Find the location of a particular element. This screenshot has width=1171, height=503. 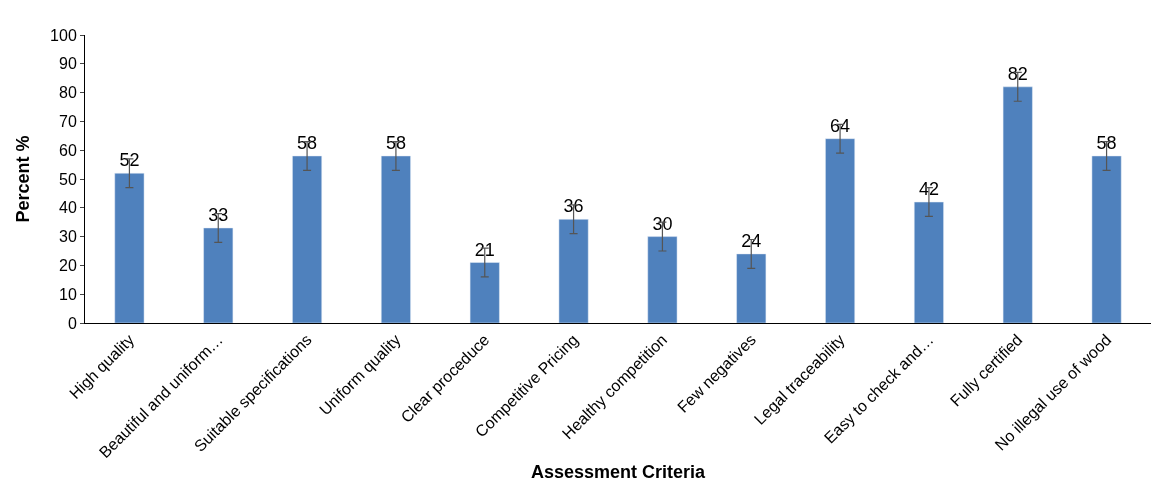

data-label: 24 is located at coordinates (751, 240).